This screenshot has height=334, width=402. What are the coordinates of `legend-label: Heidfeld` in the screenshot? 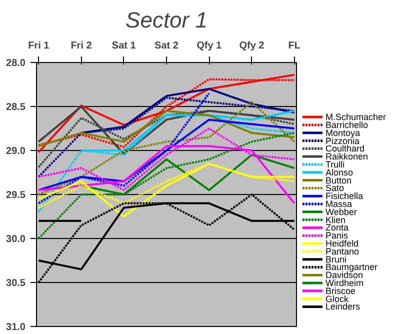 It's located at (342, 243).